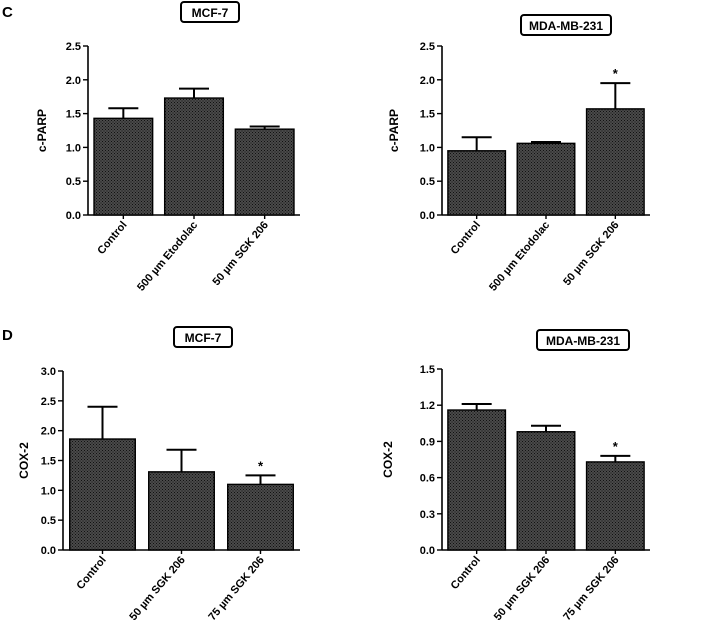  Describe the element at coordinates (427, 515) in the screenshot. I see `y-tick-label: 0.3` at that location.